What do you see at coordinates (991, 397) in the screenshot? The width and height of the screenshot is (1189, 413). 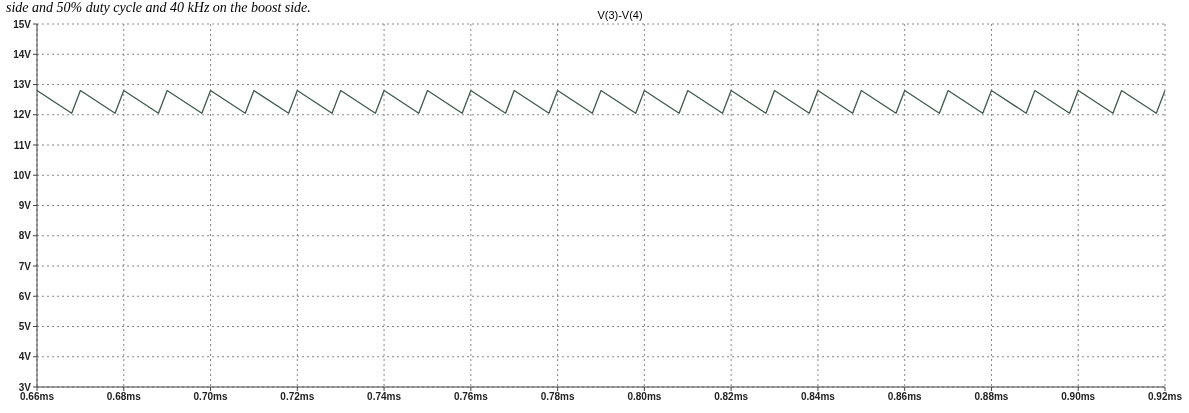 I see `x-tick-label: 0.88ms` at bounding box center [991, 397].